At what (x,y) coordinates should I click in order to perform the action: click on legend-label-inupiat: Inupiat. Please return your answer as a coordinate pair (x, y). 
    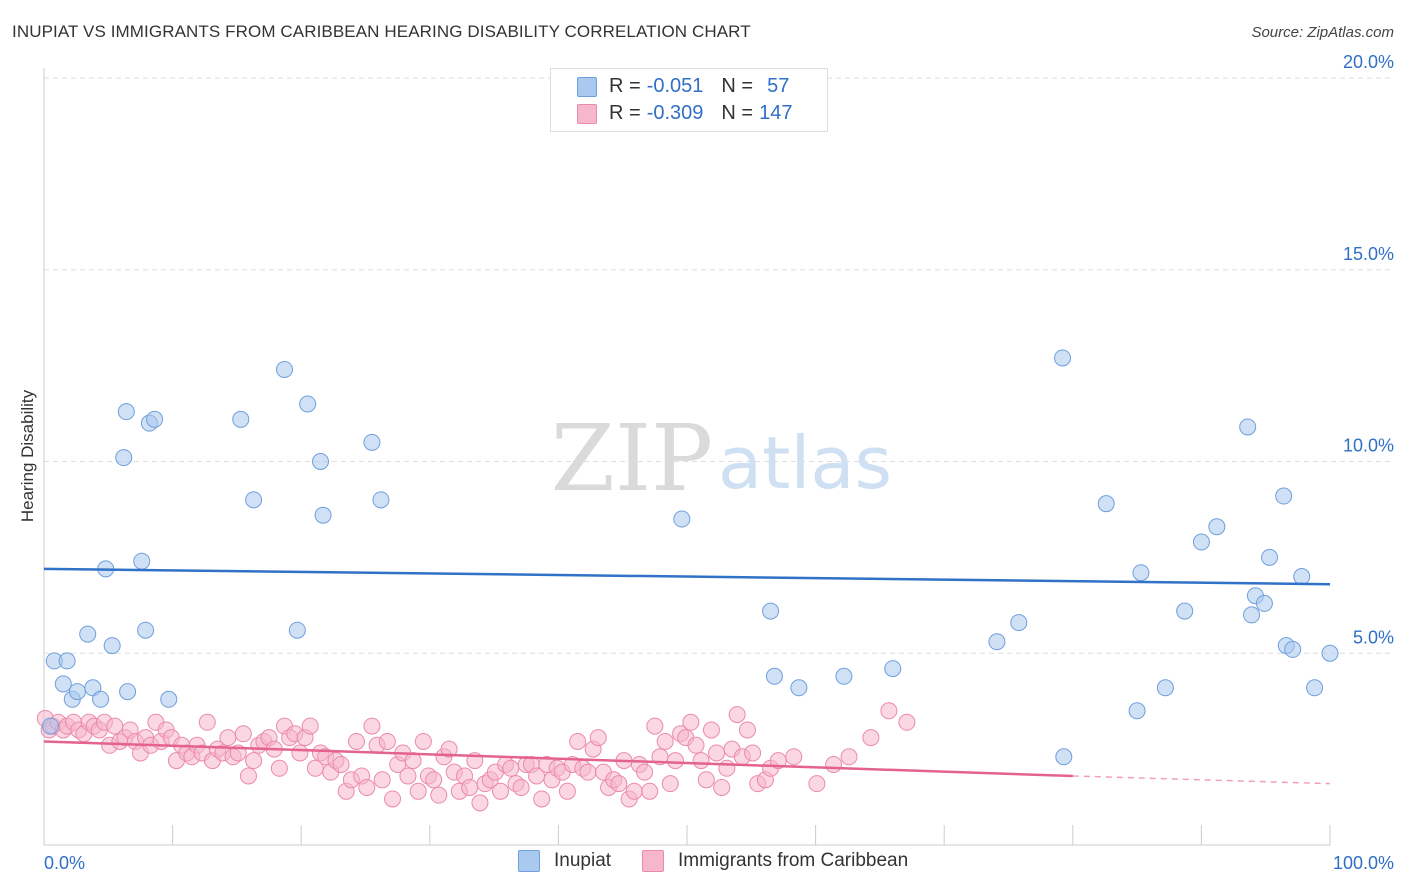
    Looking at the image, I should click on (583, 860).